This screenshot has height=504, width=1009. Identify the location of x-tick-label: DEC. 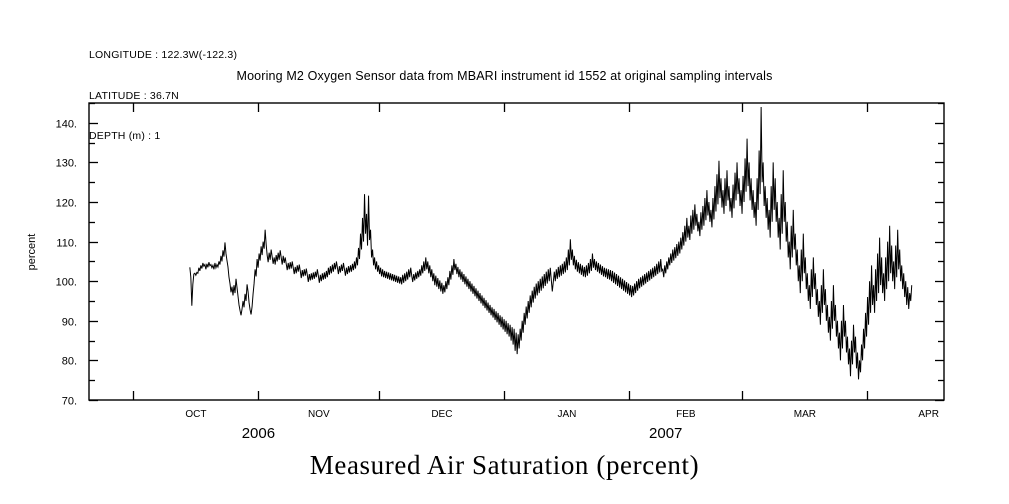
(441, 414).